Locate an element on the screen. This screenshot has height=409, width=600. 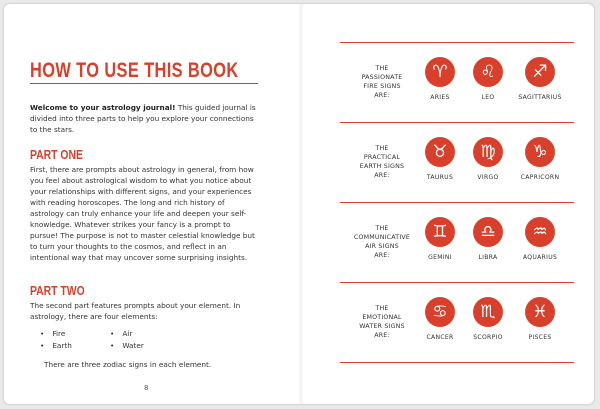
sign-icon: ♊︎ is located at coordinates (440, 232).